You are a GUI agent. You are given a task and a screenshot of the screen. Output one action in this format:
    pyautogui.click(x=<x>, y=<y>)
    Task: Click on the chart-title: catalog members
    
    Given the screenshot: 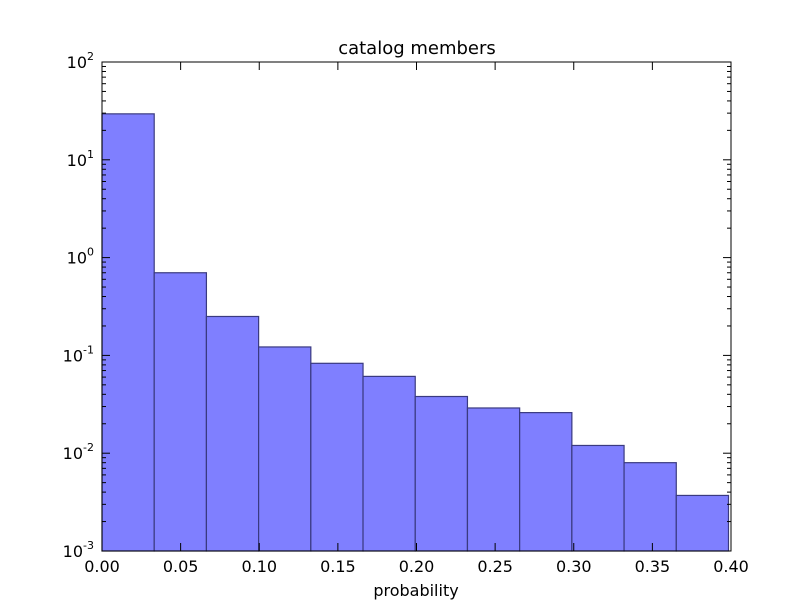 What is the action you would take?
    pyautogui.click(x=417, y=48)
    